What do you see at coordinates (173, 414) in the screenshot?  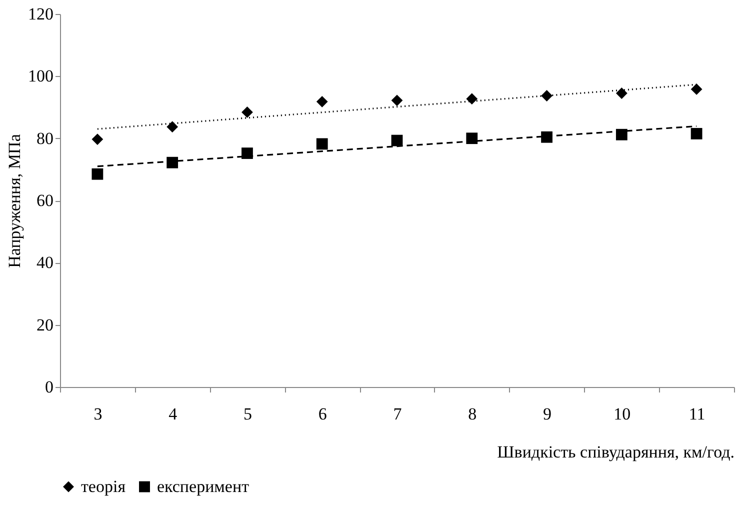 I see `x-tick-label: 4` at bounding box center [173, 414].